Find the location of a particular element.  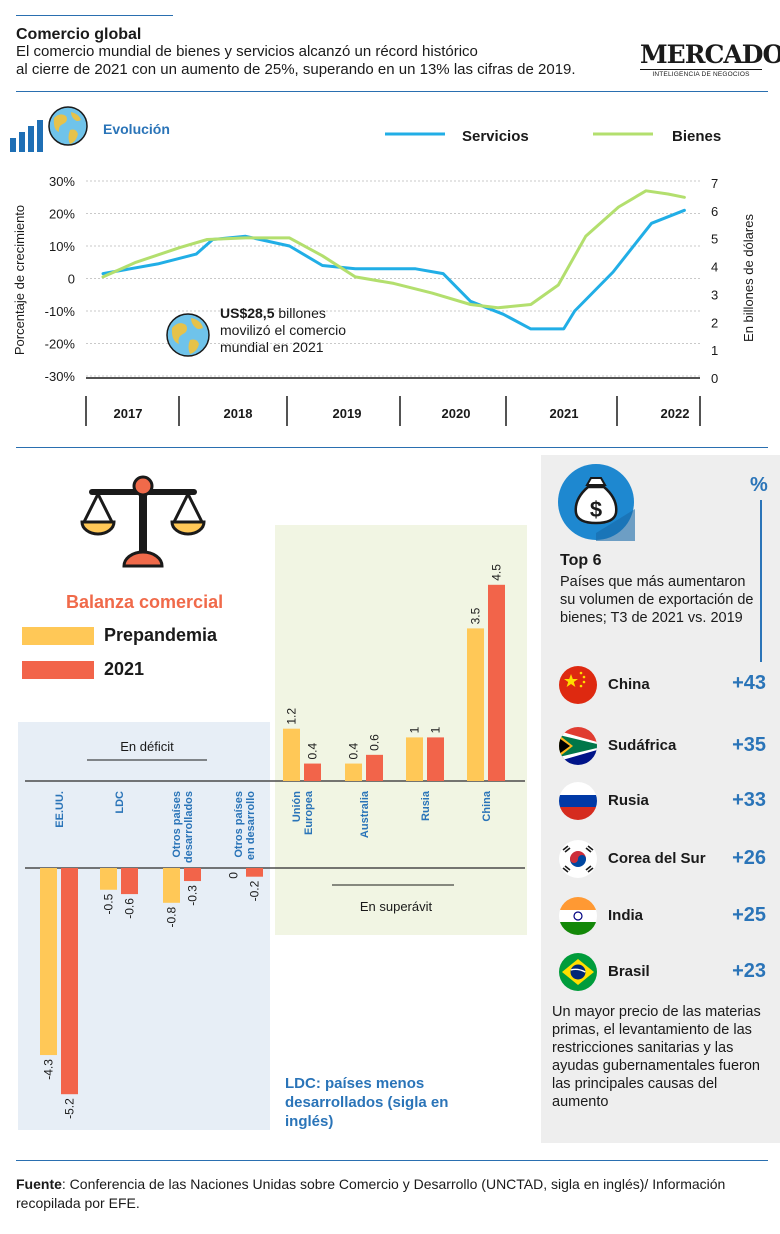

x-tick-label: 2021 is located at coordinates (564, 413).